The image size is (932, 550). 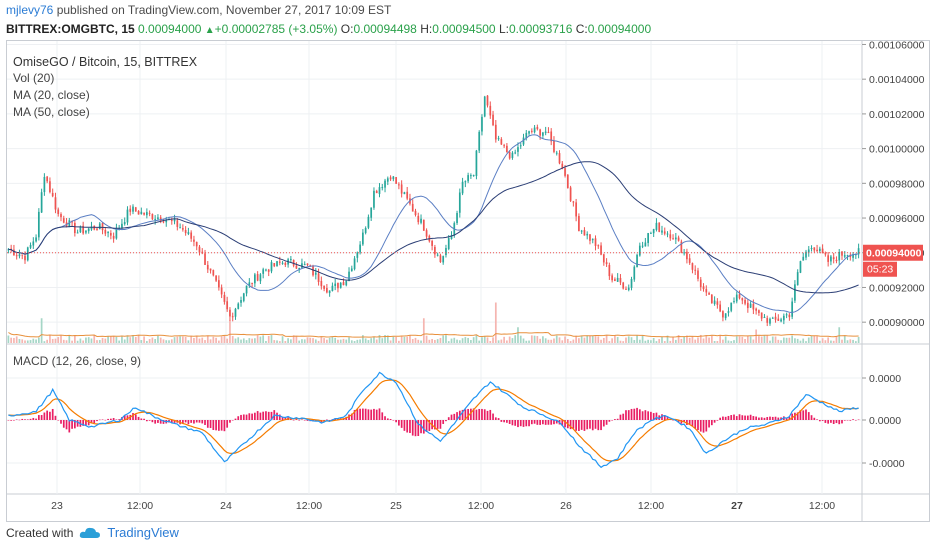 What do you see at coordinates (503, 29) in the screenshot?
I see `low-label: L:` at bounding box center [503, 29].